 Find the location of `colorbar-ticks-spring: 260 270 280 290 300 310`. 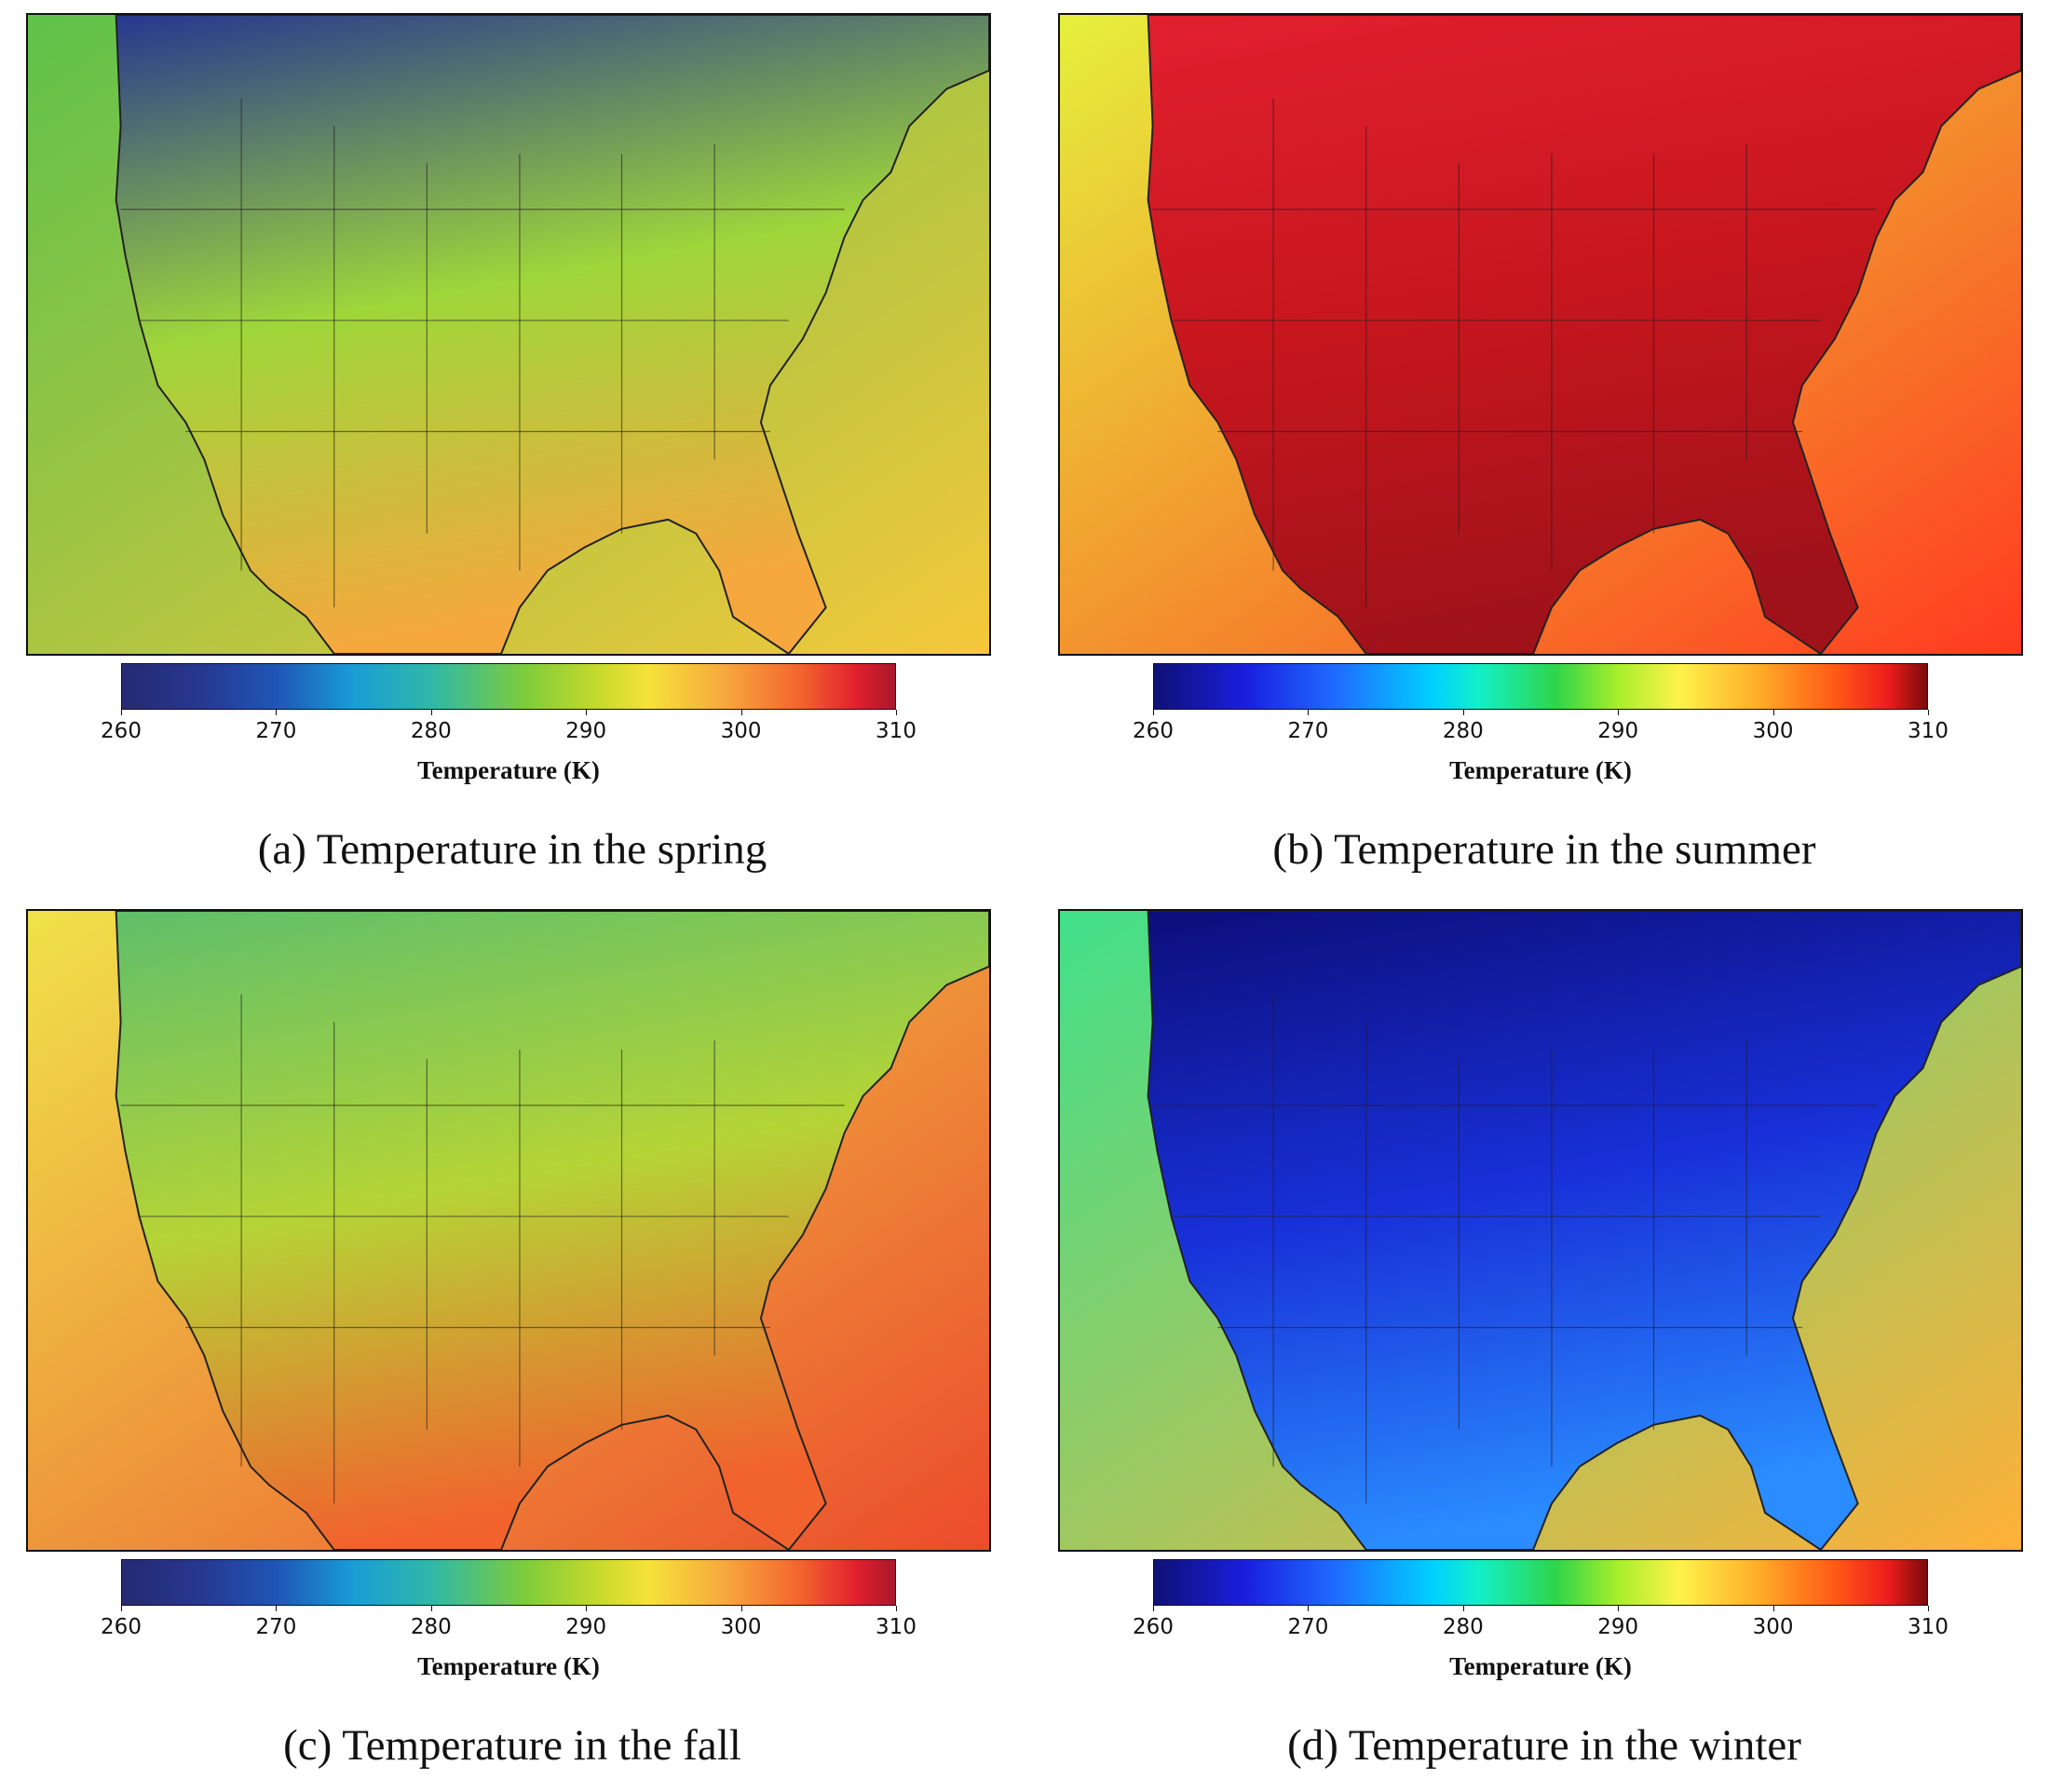

colorbar-ticks-spring: 260 270 280 290 300 310 is located at coordinates (509, 728).